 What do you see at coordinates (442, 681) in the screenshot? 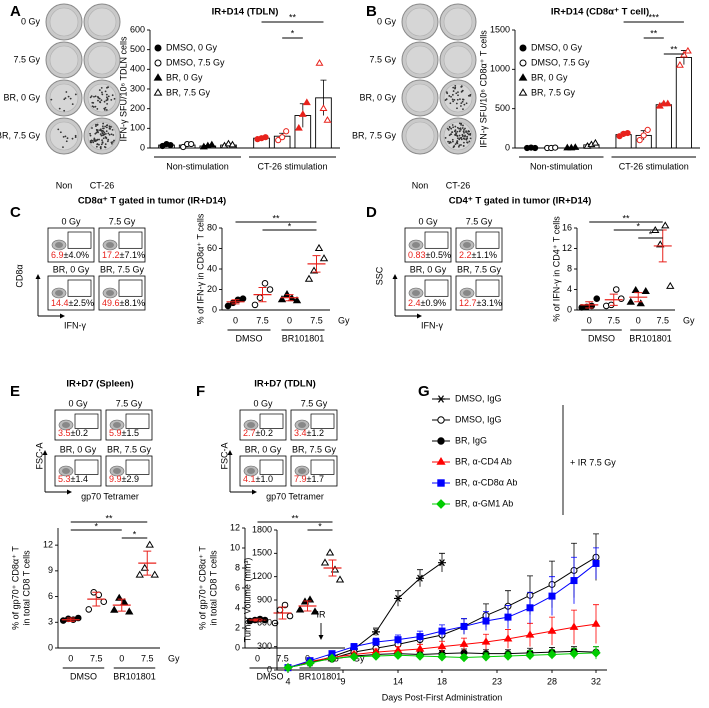
I see `x-tick-label: 18` at bounding box center [442, 681].